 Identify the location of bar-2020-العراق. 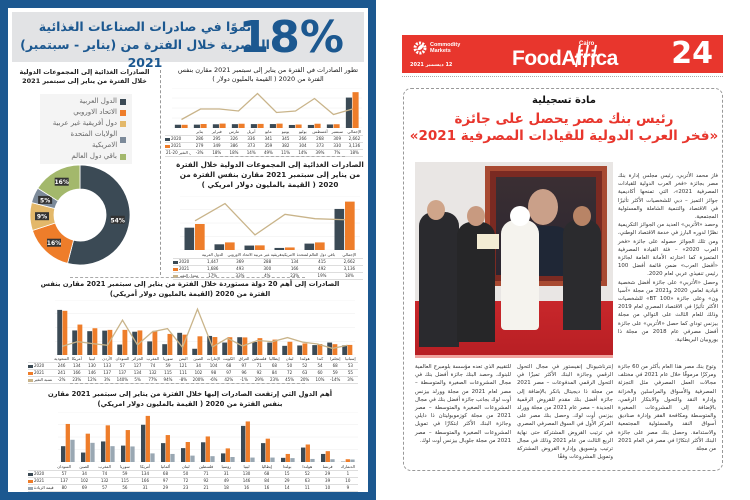
(240, 346).